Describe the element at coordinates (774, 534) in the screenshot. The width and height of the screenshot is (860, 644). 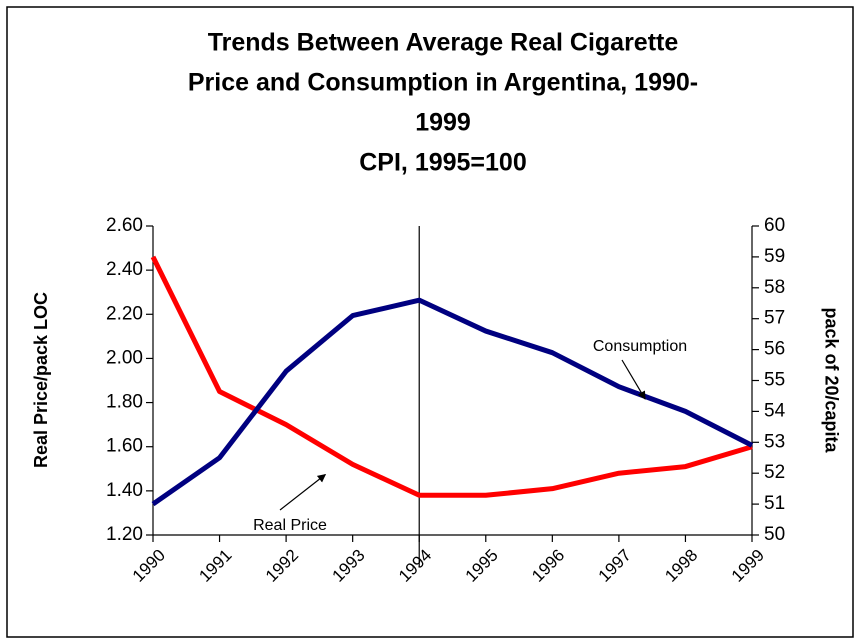
I see `y2-tick-label: 50` at that location.